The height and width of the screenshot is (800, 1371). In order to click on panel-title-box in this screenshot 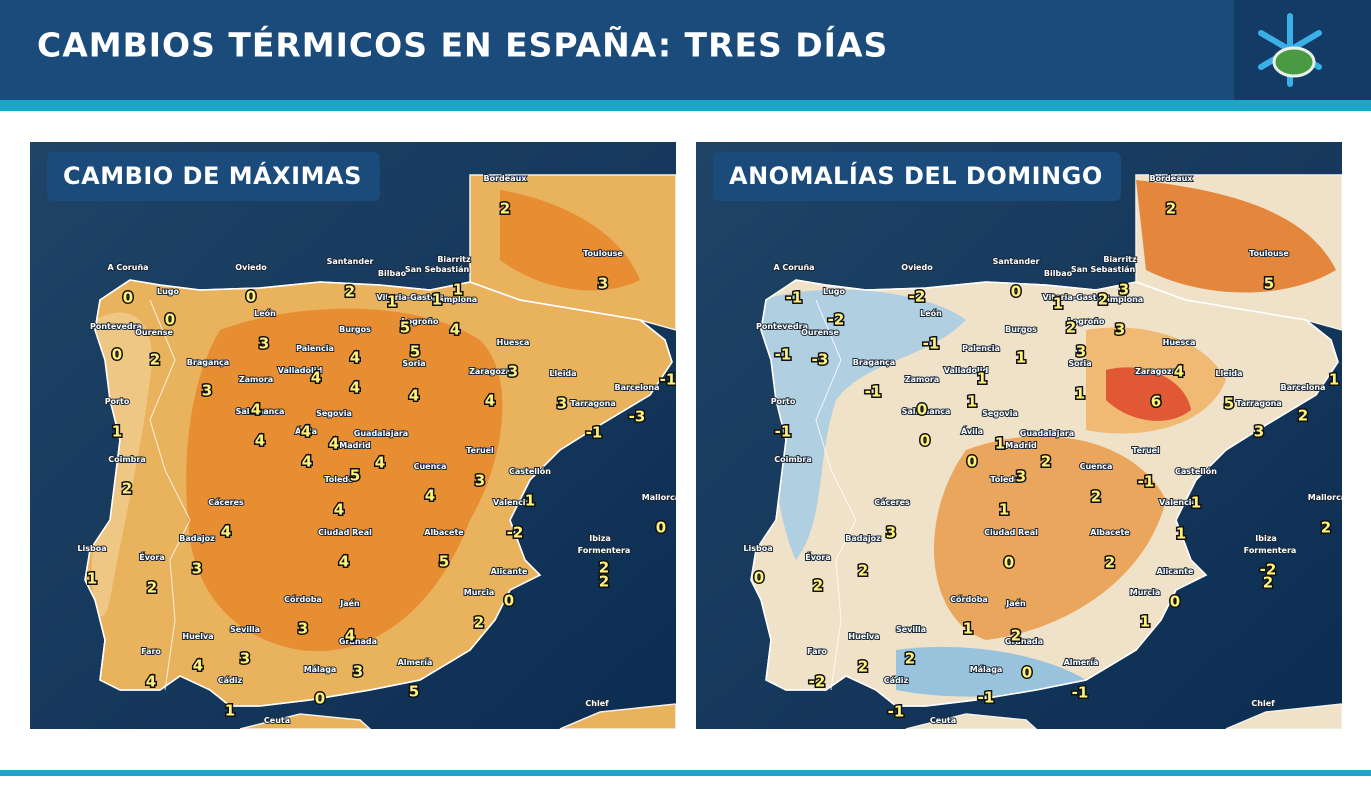, I will do `click(213, 176)`.